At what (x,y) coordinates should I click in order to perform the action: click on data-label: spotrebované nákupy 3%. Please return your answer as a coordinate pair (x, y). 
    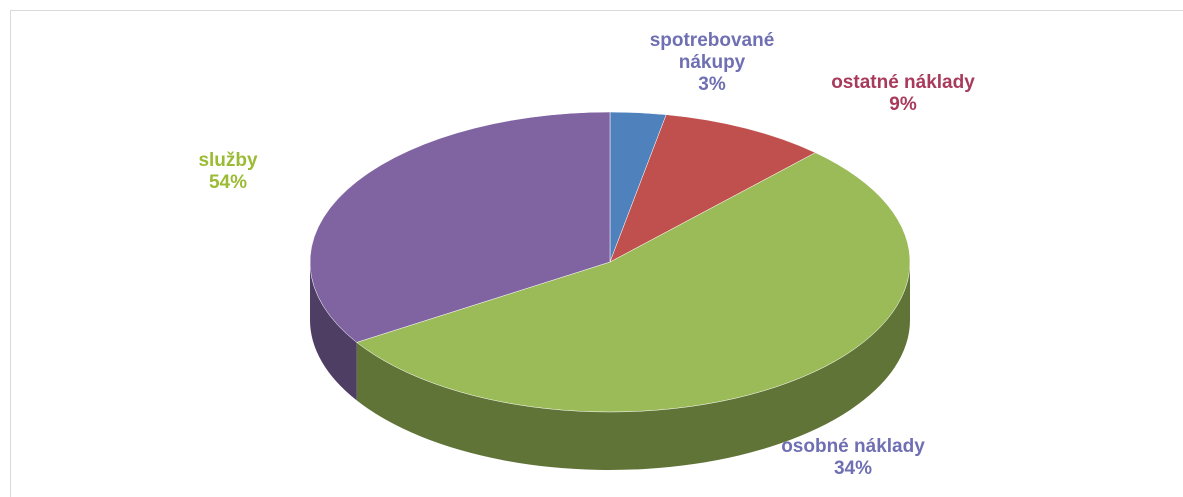
    Looking at the image, I should click on (712, 63).